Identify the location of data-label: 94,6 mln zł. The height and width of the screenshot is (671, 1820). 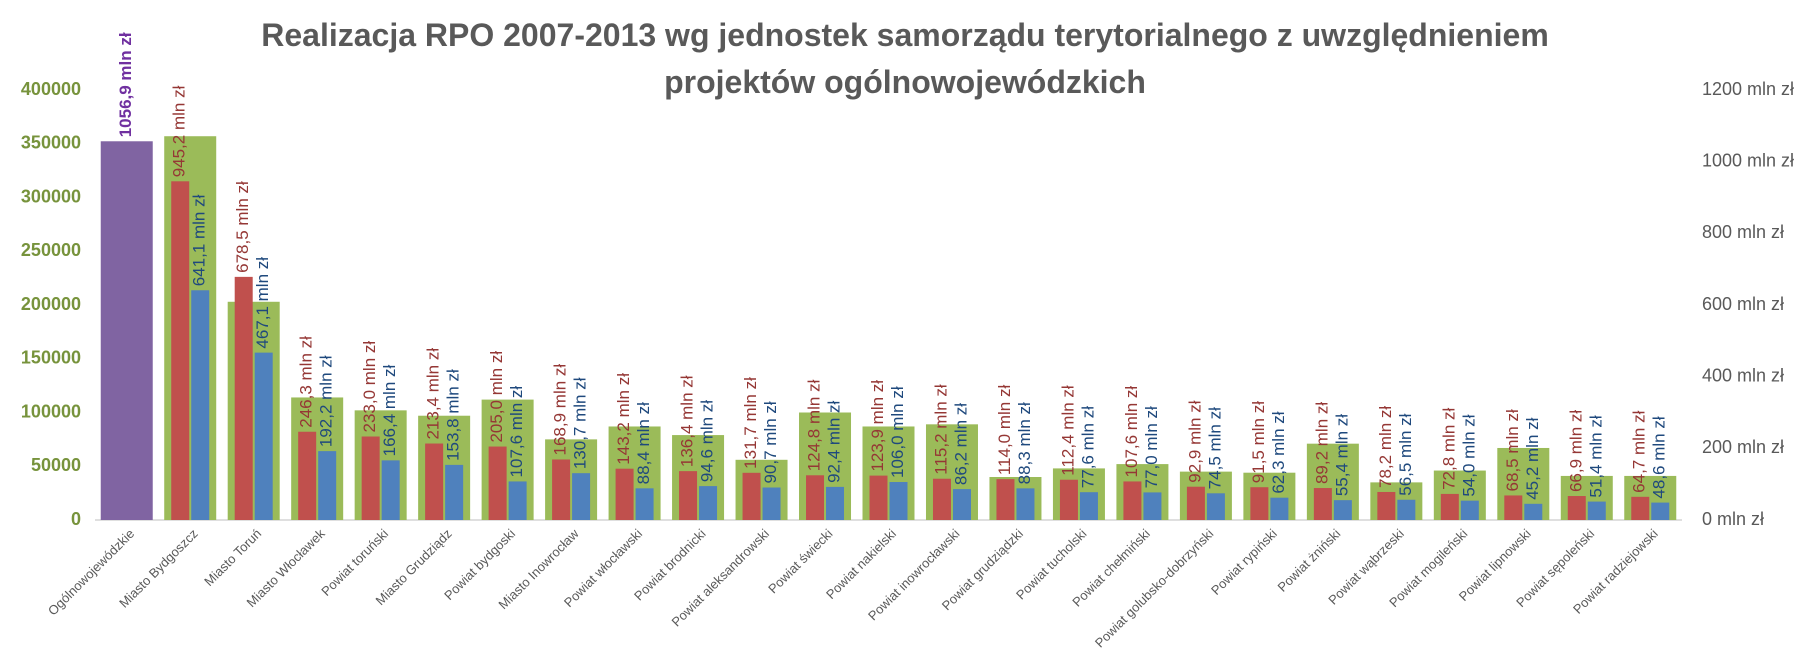
(707, 441).